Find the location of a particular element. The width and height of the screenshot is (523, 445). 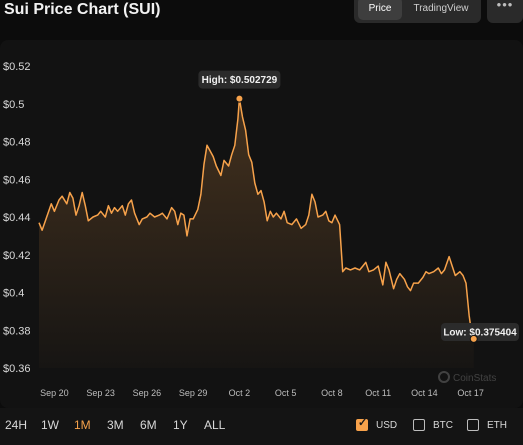

range-all: ALL is located at coordinates (215, 425).